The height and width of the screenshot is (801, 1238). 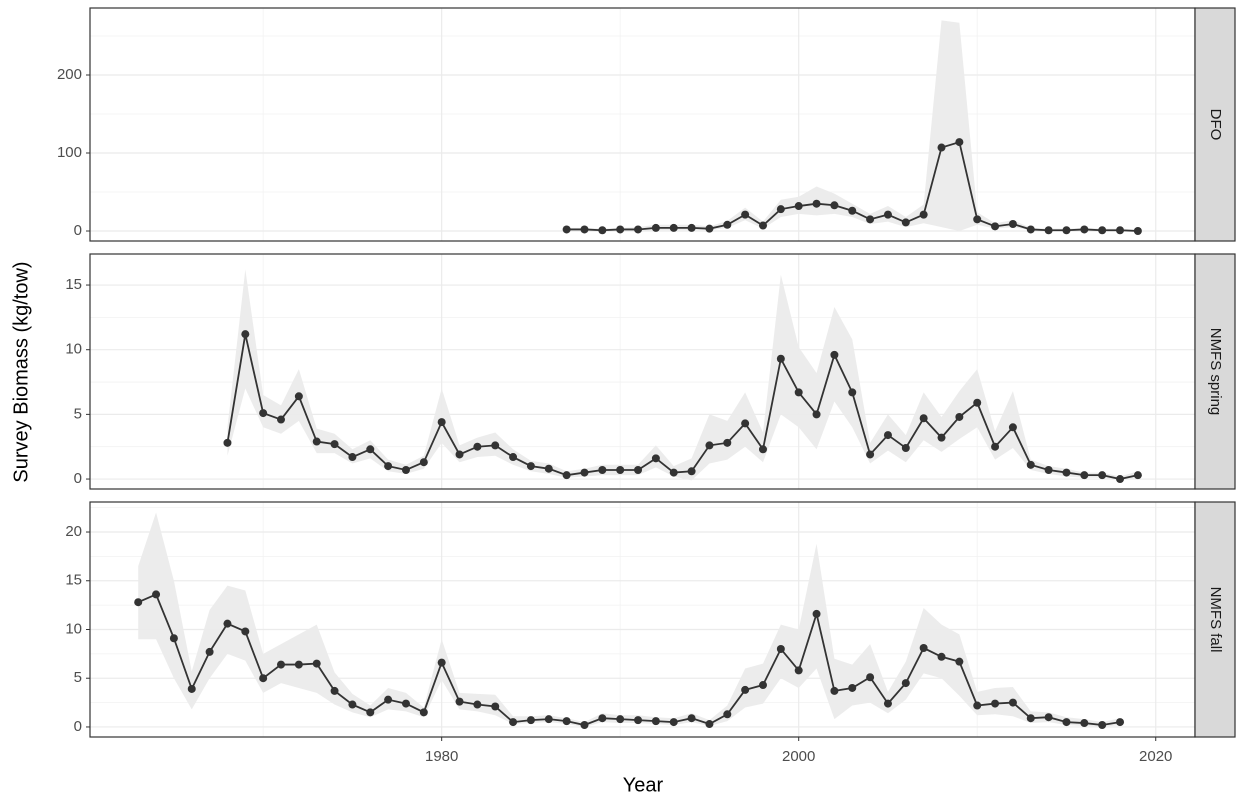 I want to click on strip-label: NMFS fall, so click(x=1215, y=620).